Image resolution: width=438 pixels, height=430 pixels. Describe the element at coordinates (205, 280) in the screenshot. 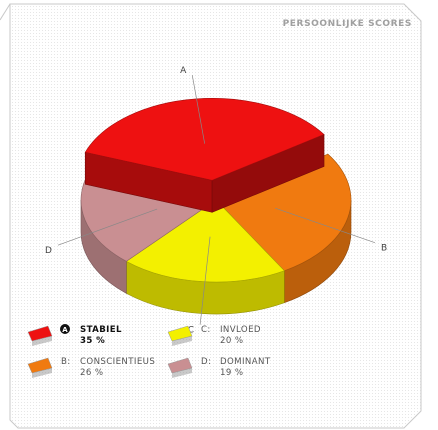

I see `leader-line-C` at that location.